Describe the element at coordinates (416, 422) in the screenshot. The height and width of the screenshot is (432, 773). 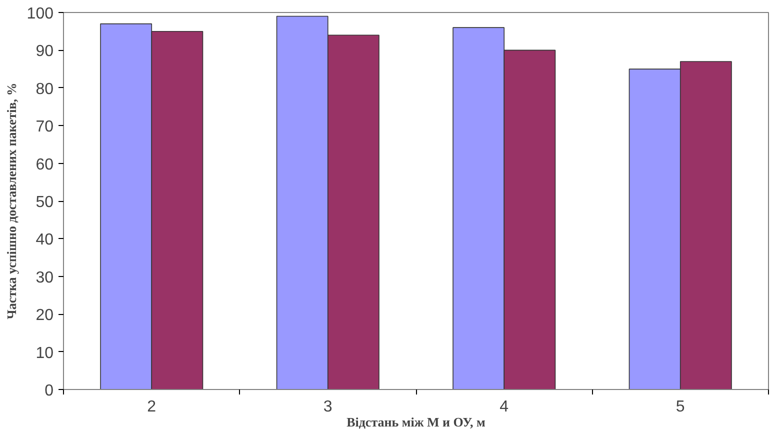
I see `x-axis-title: Відстань між М и ОУ, м` at that location.